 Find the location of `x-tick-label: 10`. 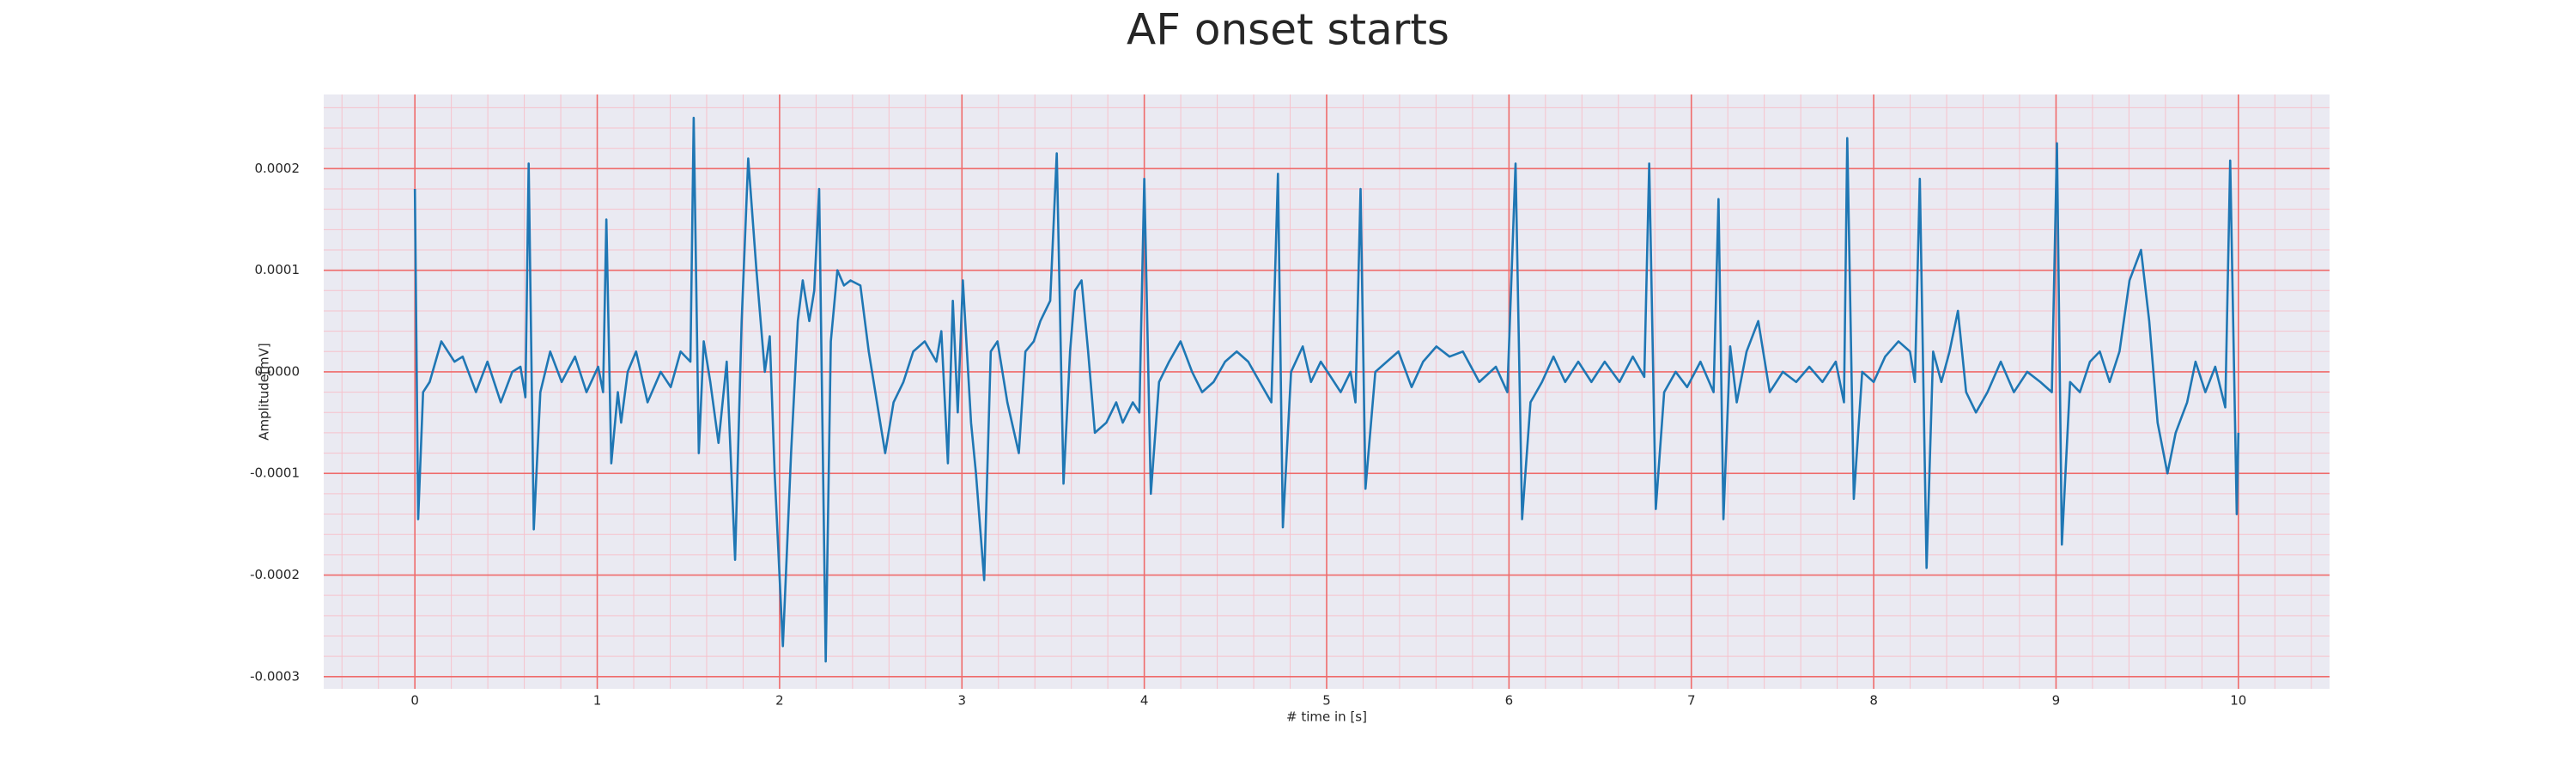

x-tick-label: 10 is located at coordinates (2238, 701).